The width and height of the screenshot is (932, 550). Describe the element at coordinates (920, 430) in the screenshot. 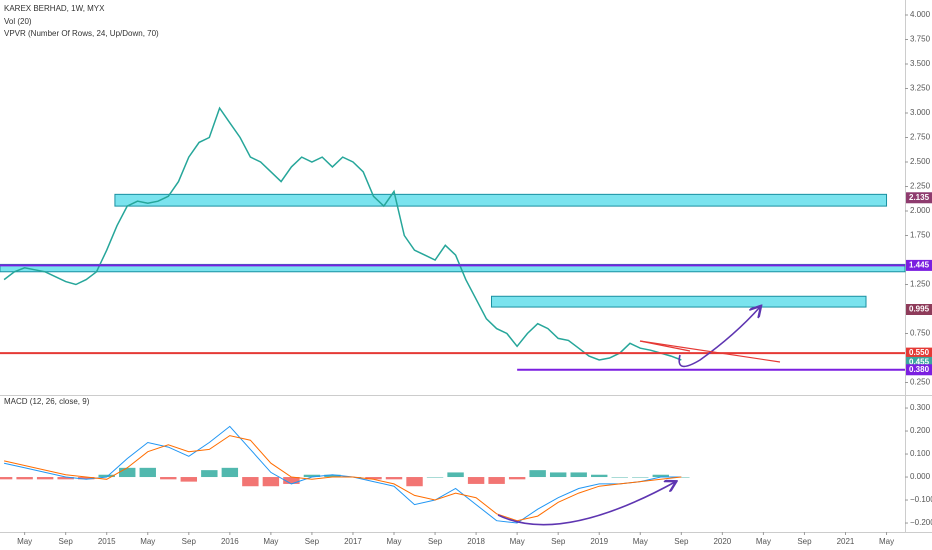

I see `y-tick-label: 0.200` at that location.